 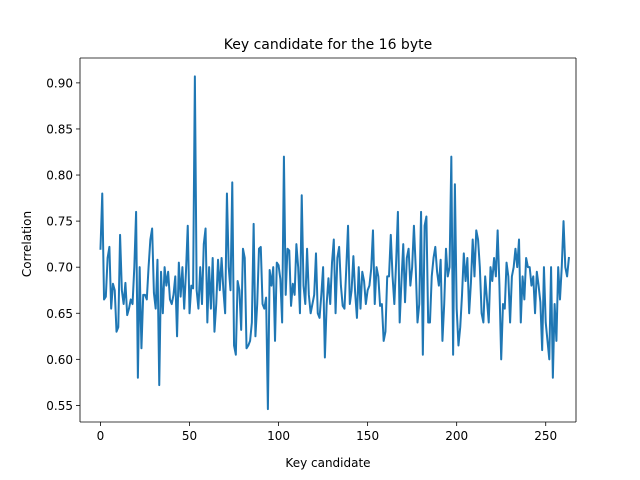 What do you see at coordinates (59, 406) in the screenshot?
I see `y-tick-label: 0.55` at bounding box center [59, 406].